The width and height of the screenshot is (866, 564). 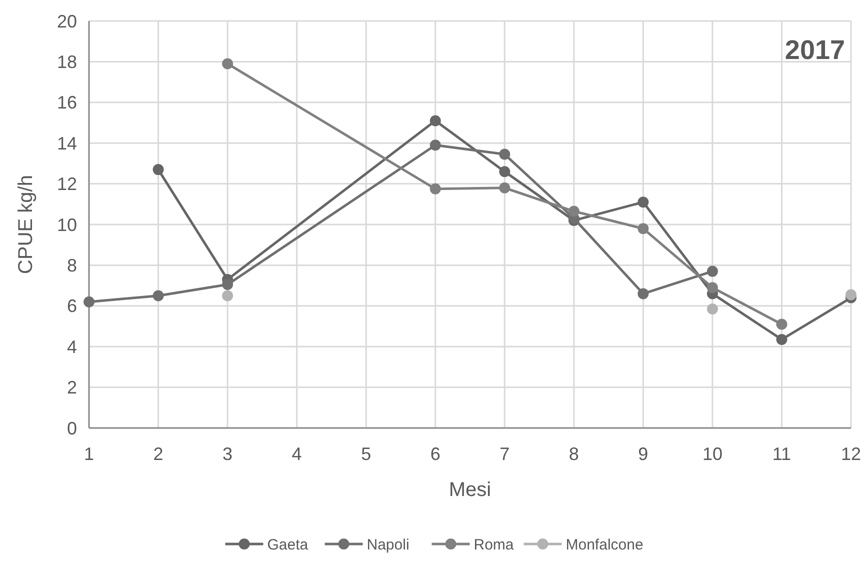 I want to click on legend-label: Napoli, so click(x=388, y=545).